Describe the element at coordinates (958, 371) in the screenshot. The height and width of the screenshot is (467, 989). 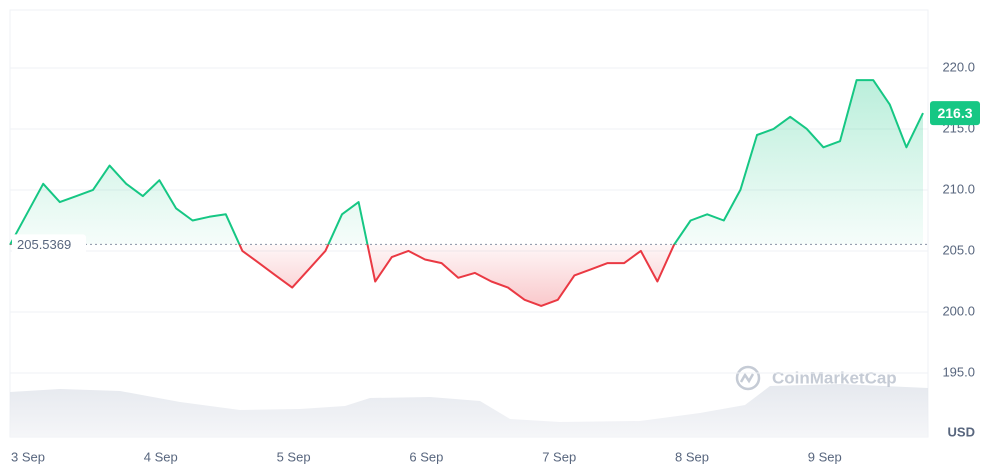
I see `y-tick-label: 195.0` at that location.